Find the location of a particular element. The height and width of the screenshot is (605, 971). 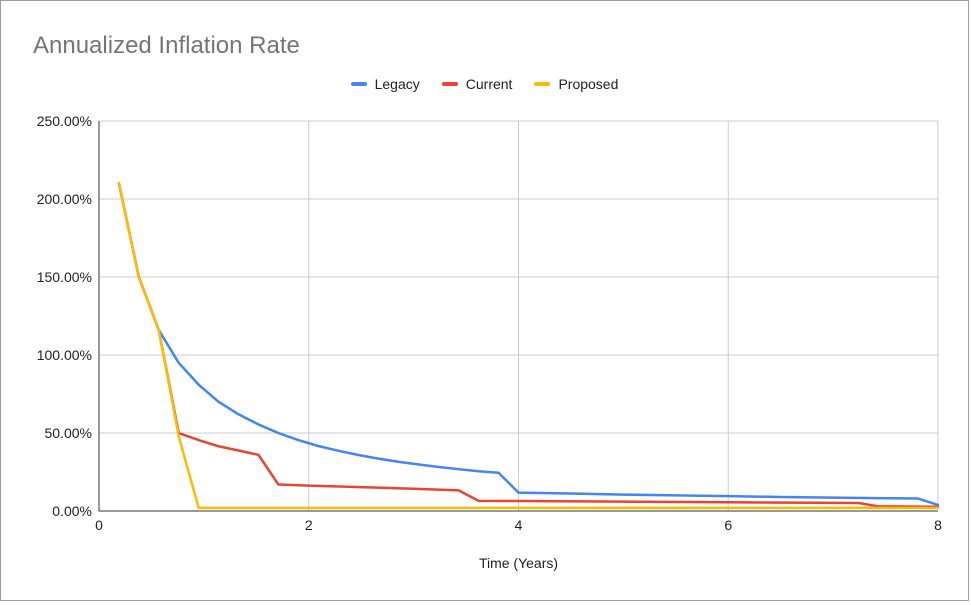

legend-swatch-proposed is located at coordinates (542, 84).